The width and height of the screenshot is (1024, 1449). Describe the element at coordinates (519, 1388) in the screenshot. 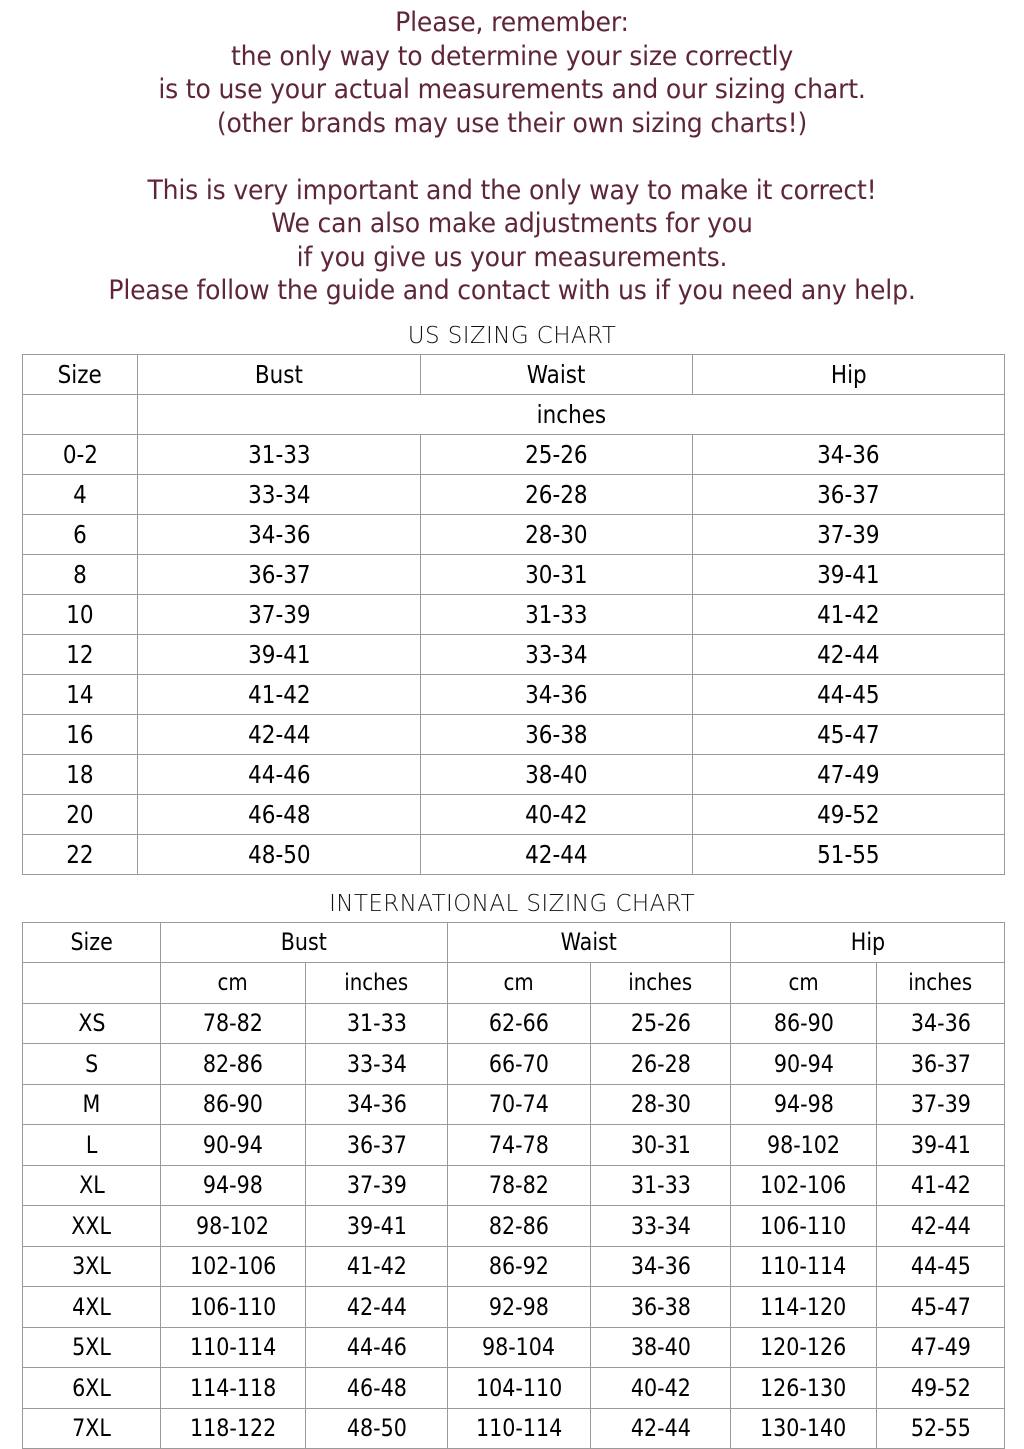

I see `intl-measure-cell: 104-110` at that location.